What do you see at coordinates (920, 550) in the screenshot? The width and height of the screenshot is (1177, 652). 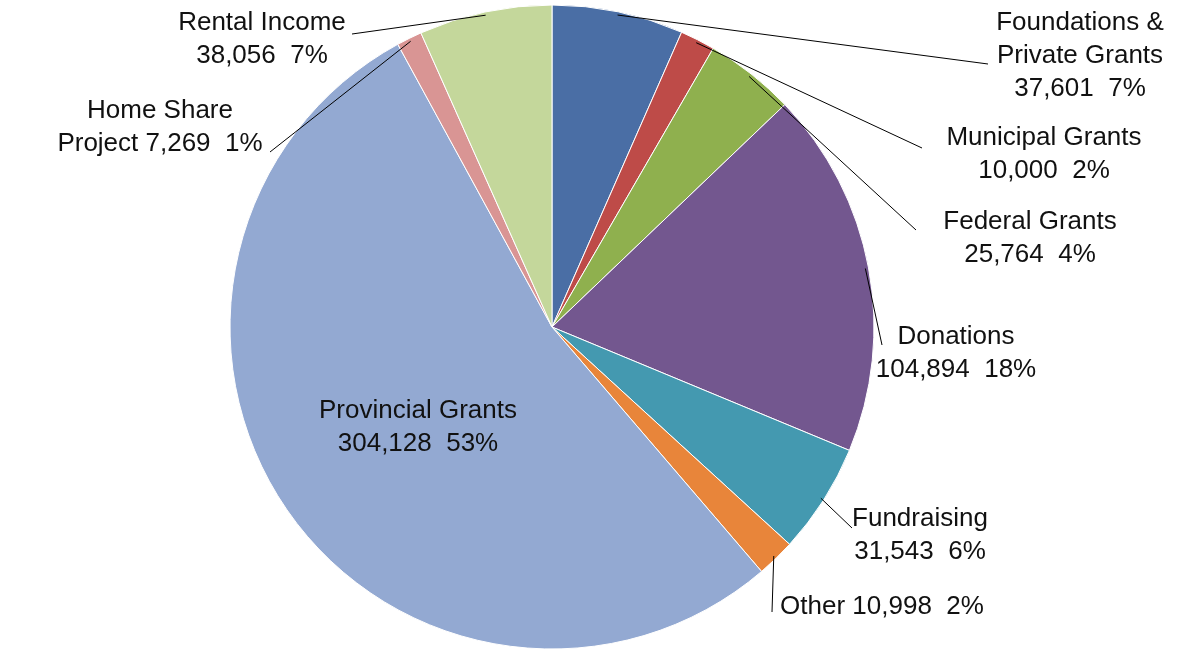 I see `data-label: 31,543 6%` at bounding box center [920, 550].